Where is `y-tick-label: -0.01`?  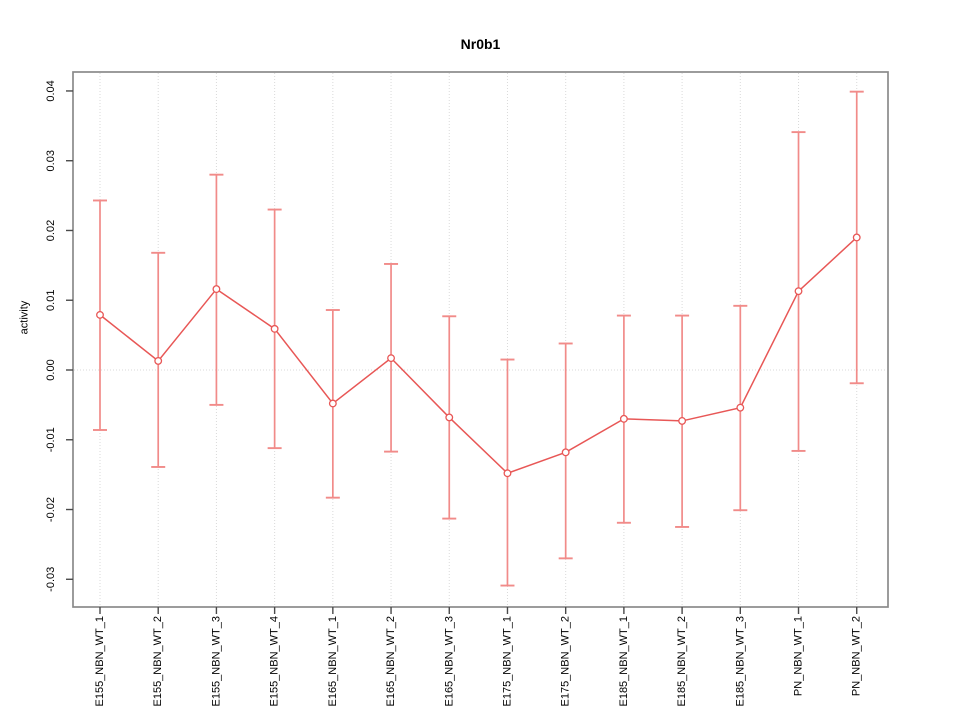 y-tick-label: -0.01 is located at coordinates (51, 439).